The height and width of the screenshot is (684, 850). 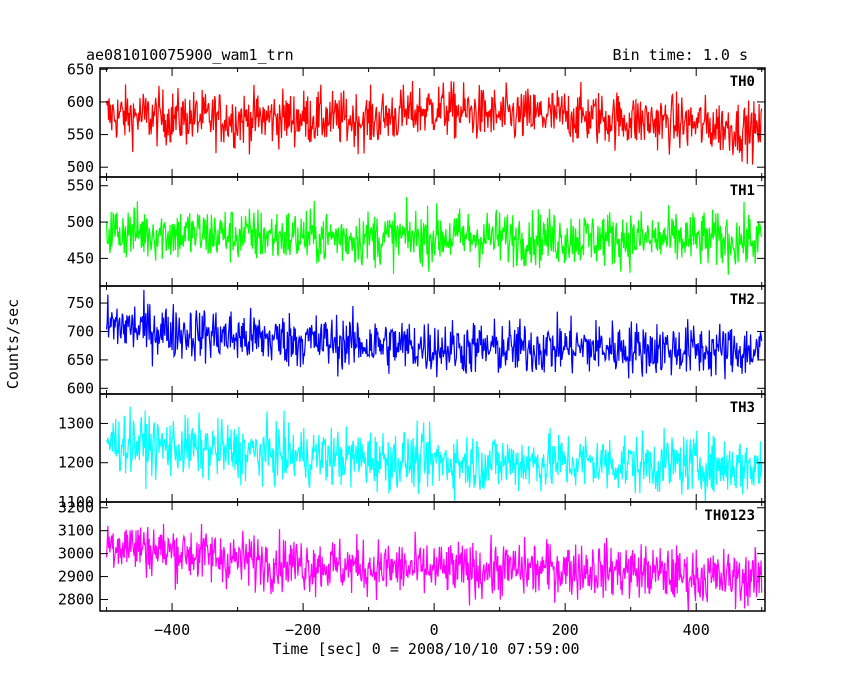 What do you see at coordinates (76, 577) in the screenshot?
I see `y-tick-label: 2900` at bounding box center [76, 577].